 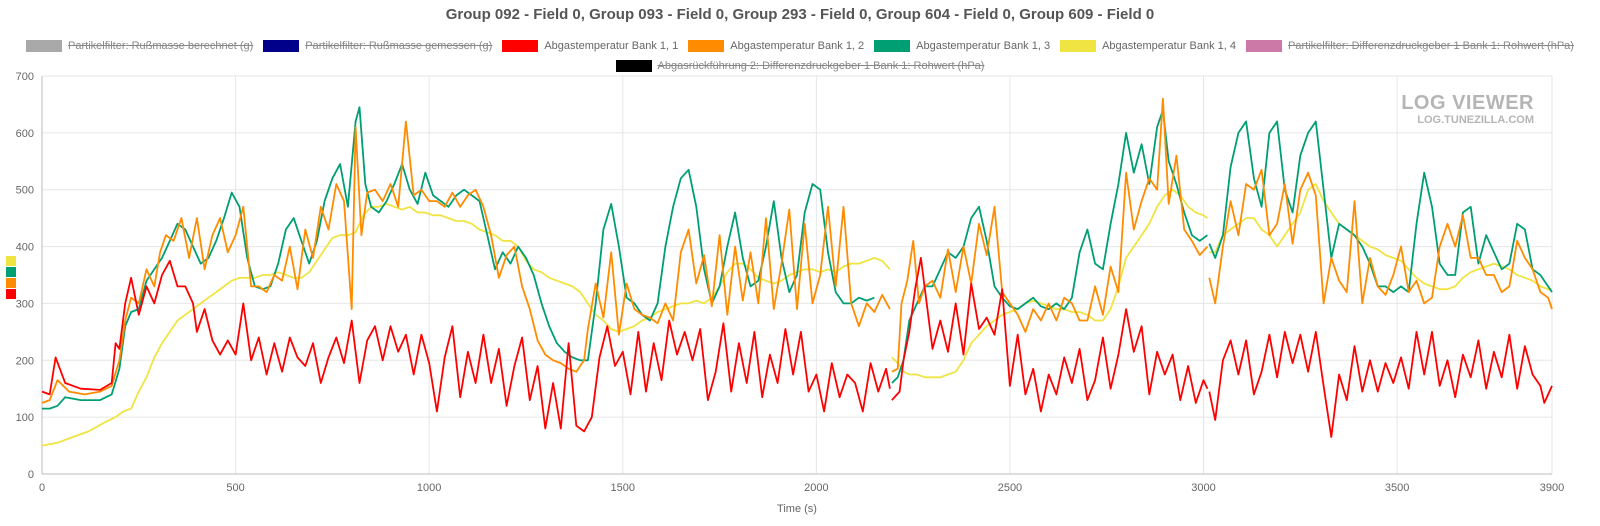 What do you see at coordinates (429, 488) in the screenshot?
I see `x-tick-label: 1000` at bounding box center [429, 488].